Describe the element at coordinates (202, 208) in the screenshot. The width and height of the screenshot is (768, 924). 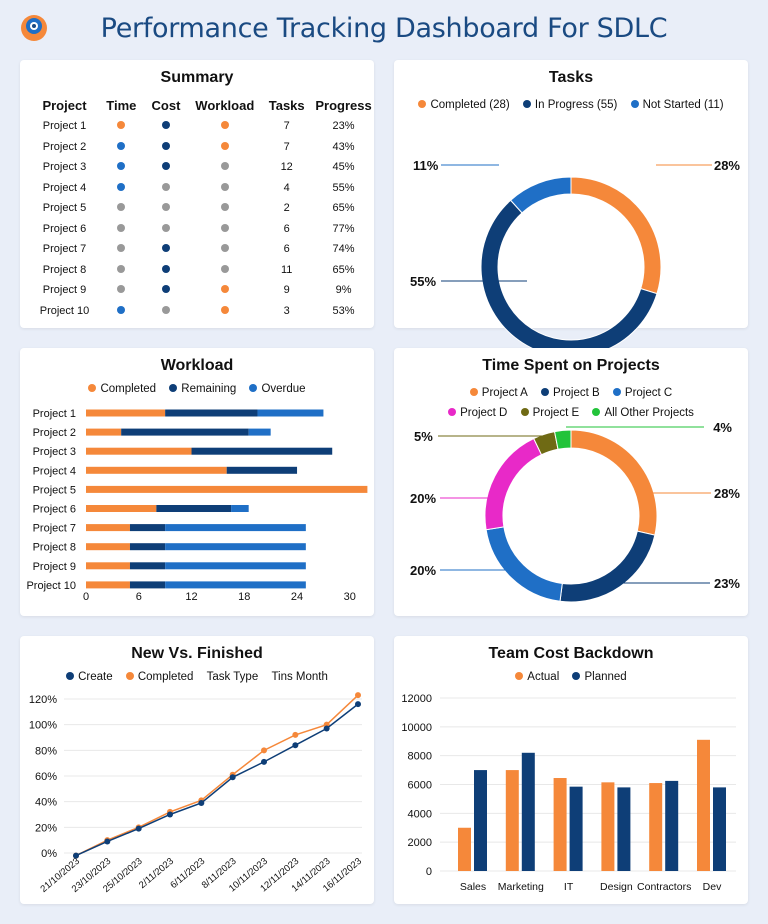
I see `table-row: Project 5 2 65%` at that location.